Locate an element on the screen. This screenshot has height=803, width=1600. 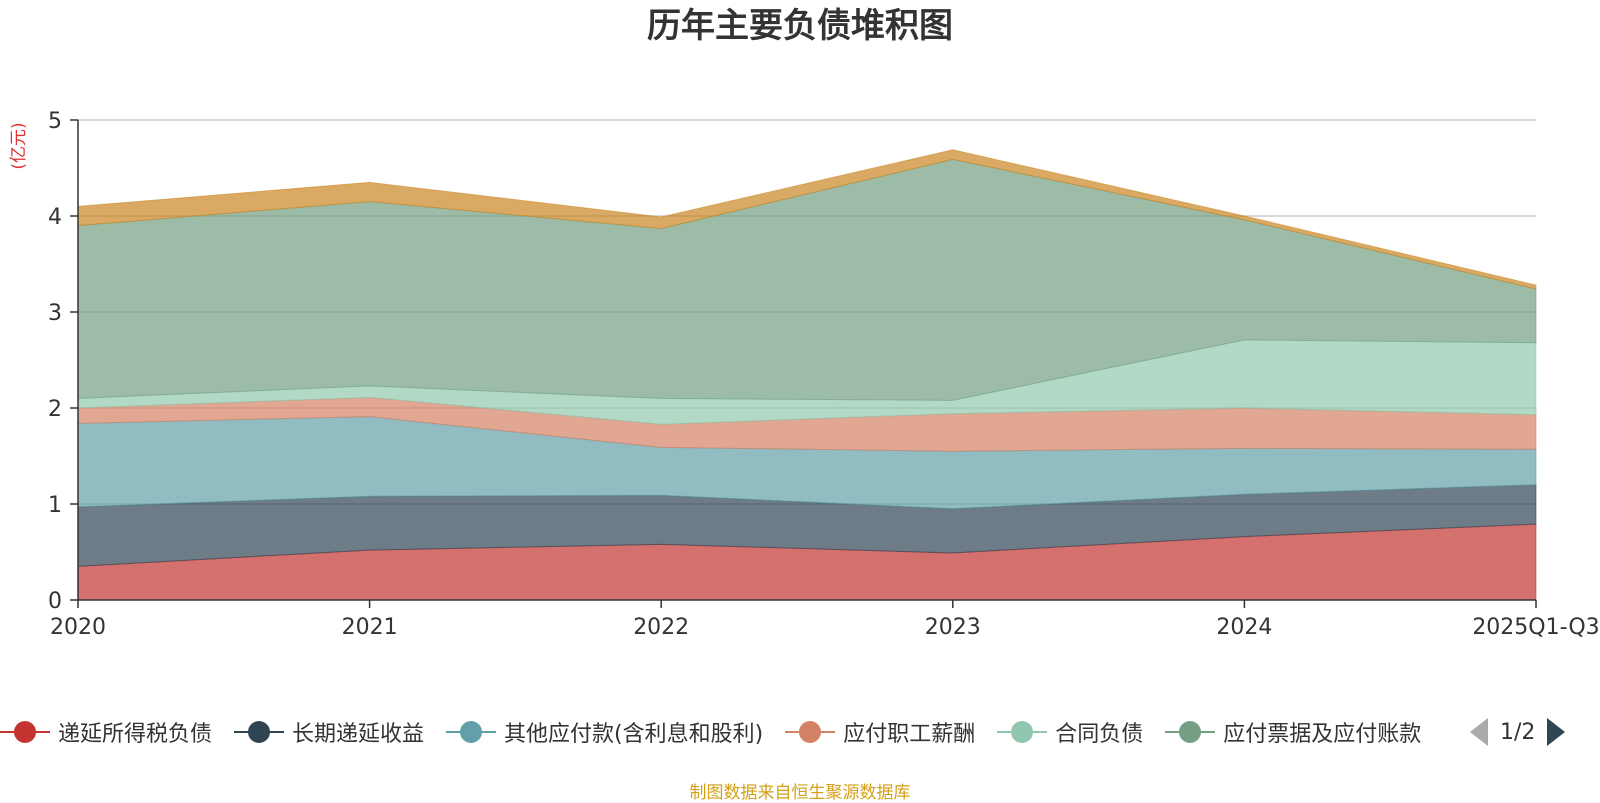
legend-label: 合同负债 is located at coordinates (1099, 734).